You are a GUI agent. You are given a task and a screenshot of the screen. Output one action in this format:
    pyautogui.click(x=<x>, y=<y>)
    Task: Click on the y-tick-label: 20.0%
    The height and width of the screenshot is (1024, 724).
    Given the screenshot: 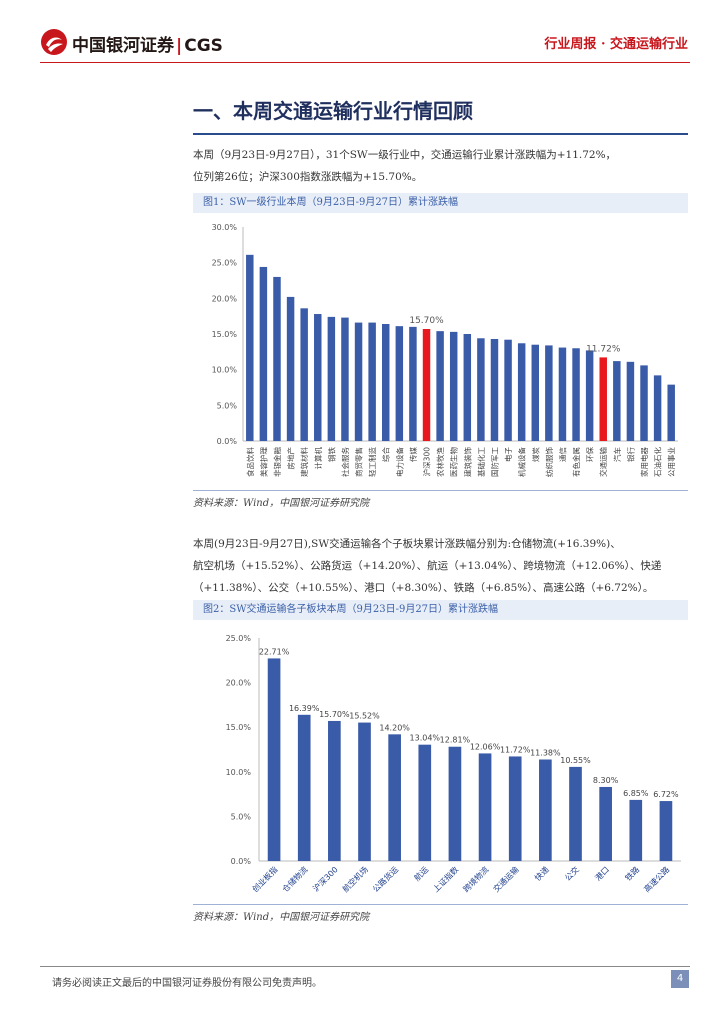 What is the action you would take?
    pyautogui.click(x=239, y=683)
    